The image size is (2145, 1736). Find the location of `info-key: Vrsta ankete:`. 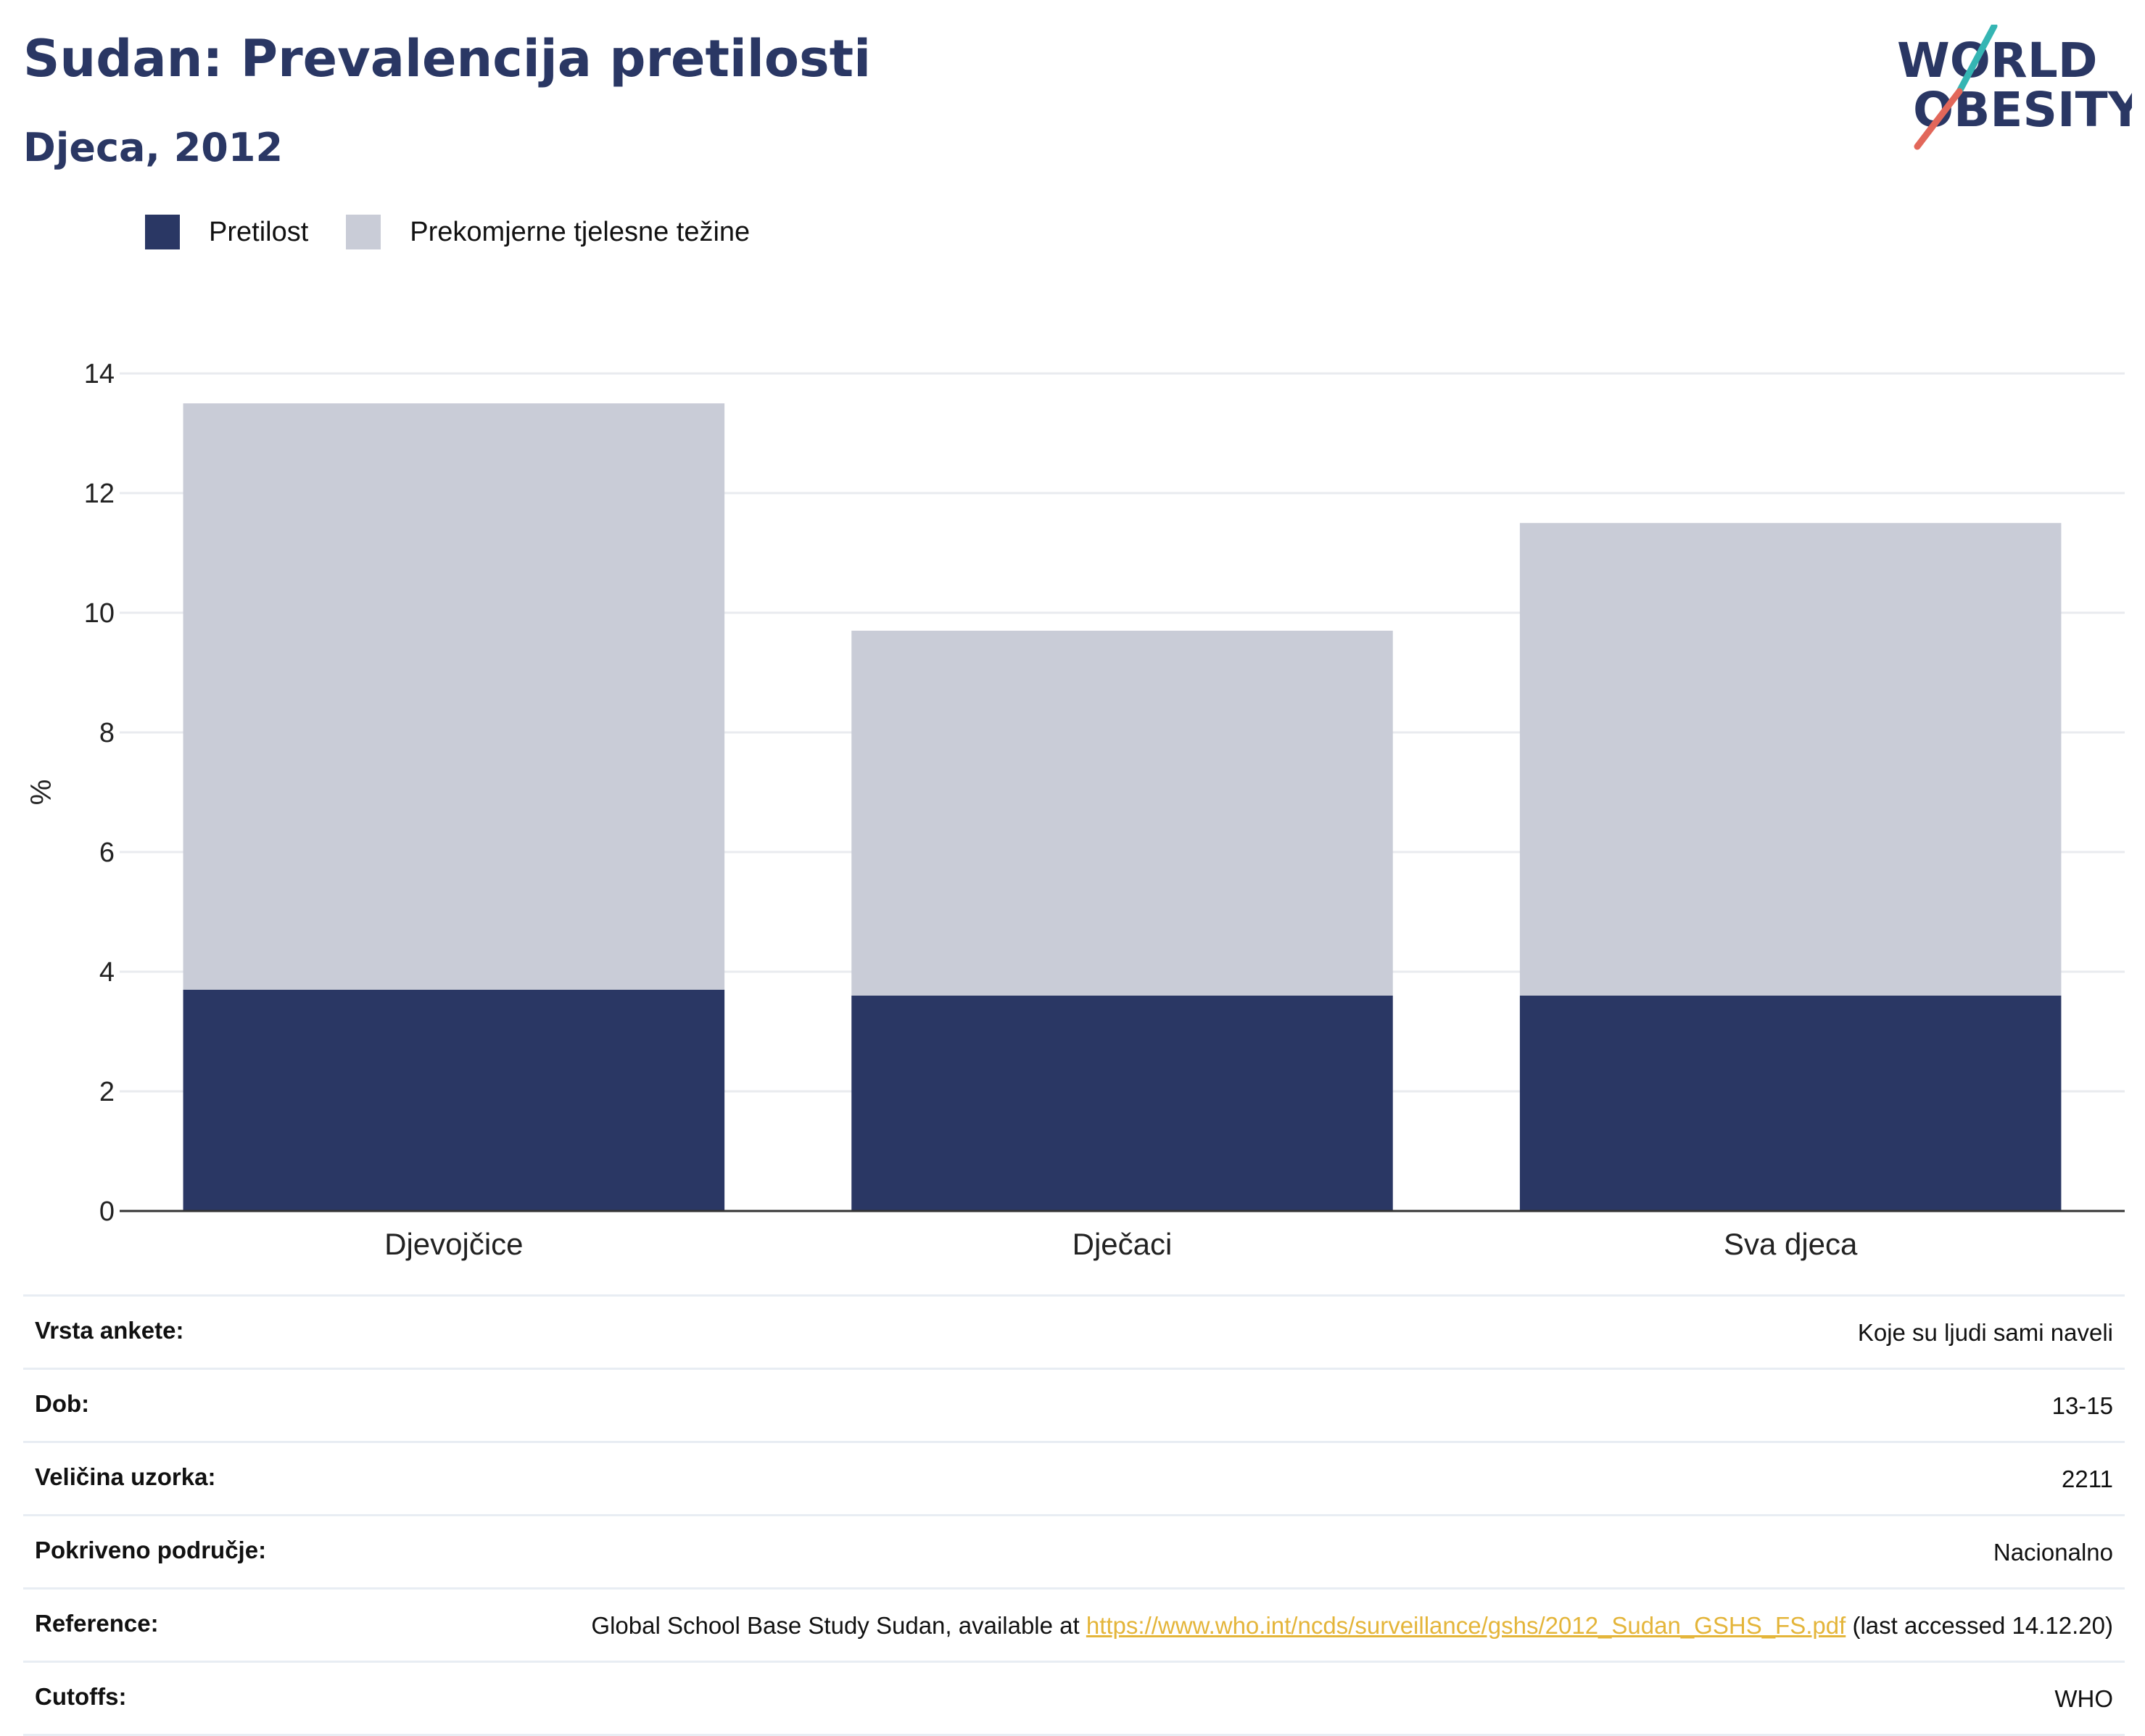

info-key: Vrsta ankete: is located at coordinates (110, 1330).